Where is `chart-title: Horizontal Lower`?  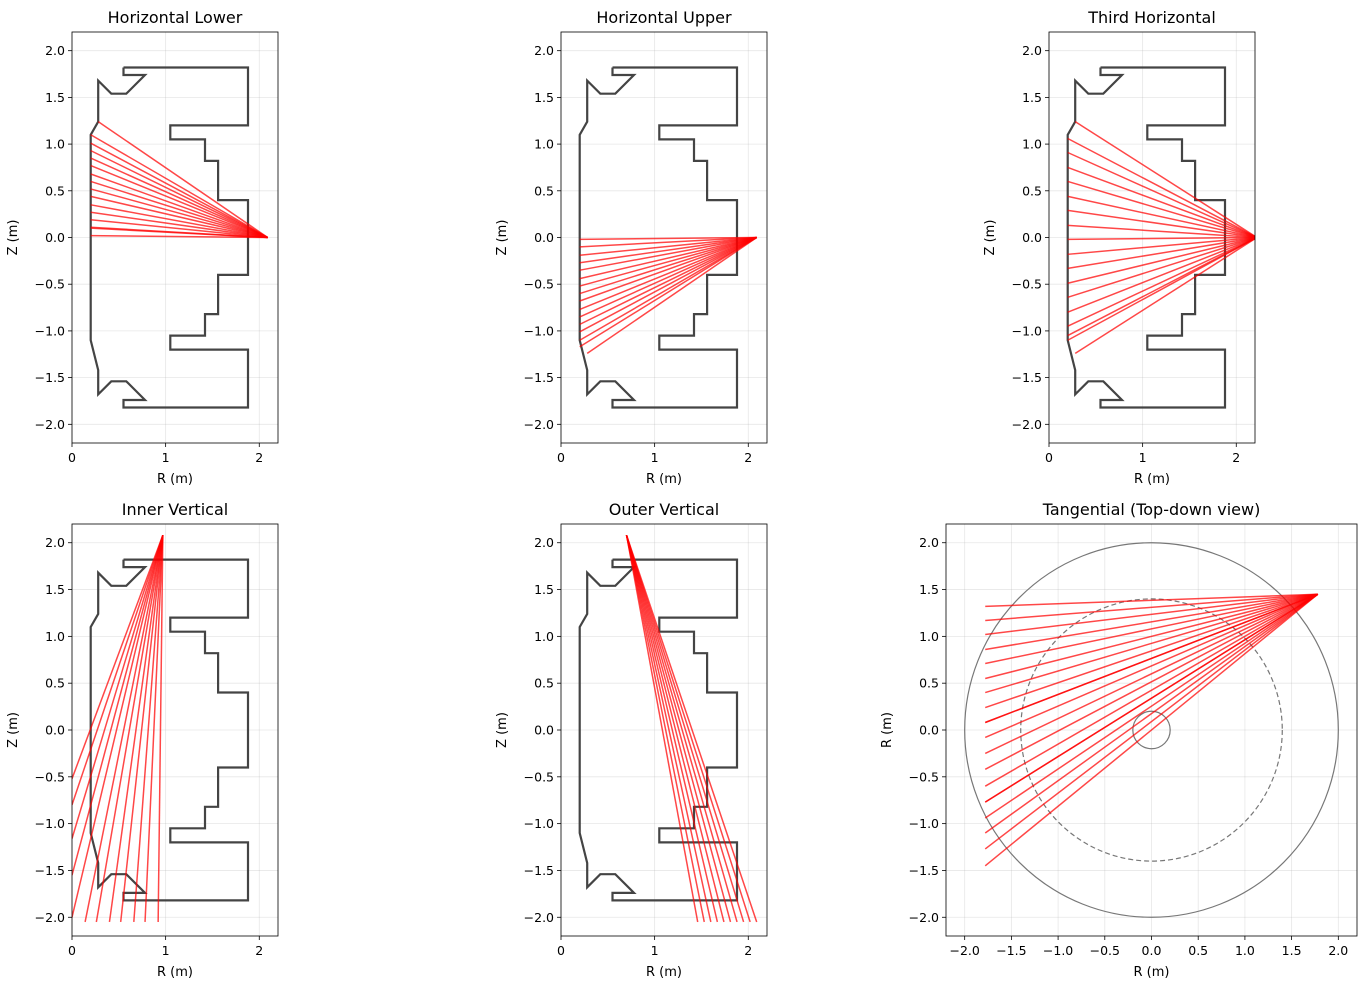
chart-title: Horizontal Lower is located at coordinates (175, 17).